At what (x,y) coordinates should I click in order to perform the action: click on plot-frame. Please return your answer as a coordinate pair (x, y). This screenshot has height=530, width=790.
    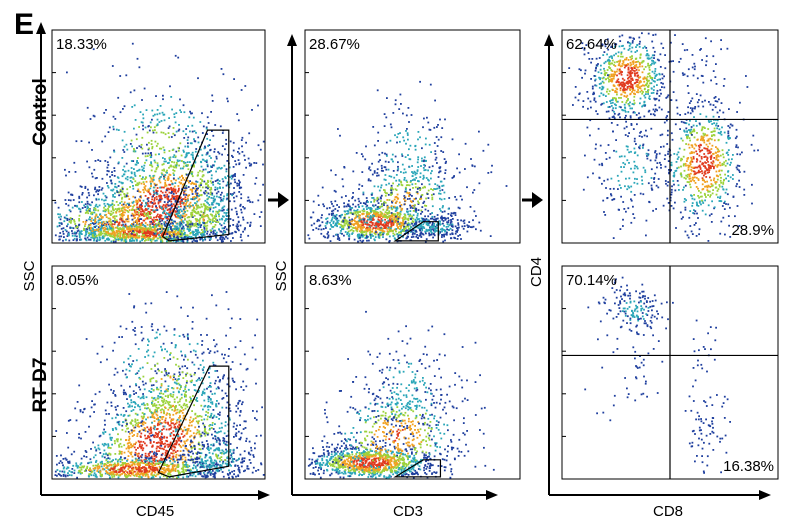
    Looking at the image, I should click on (158, 136).